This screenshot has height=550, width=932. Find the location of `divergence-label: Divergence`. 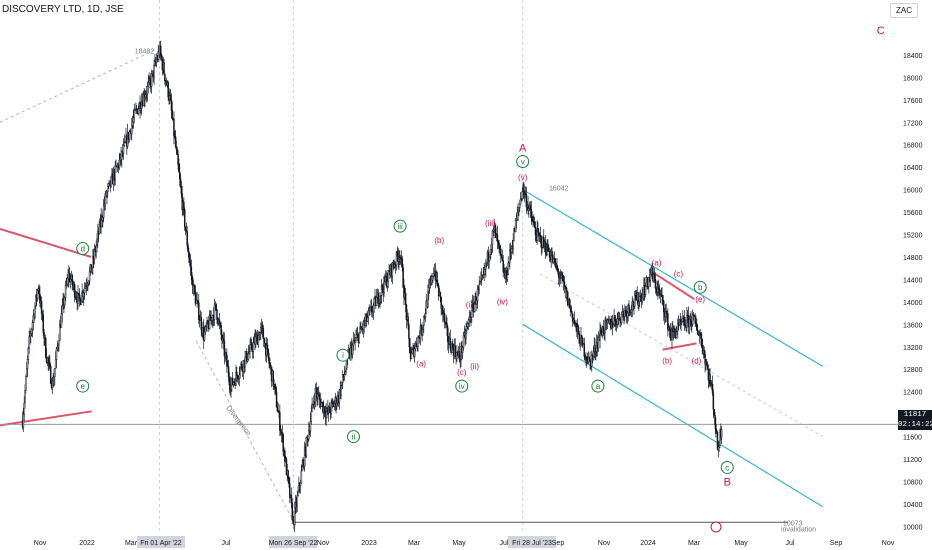

divergence-label: Divergence is located at coordinates (237, 421).